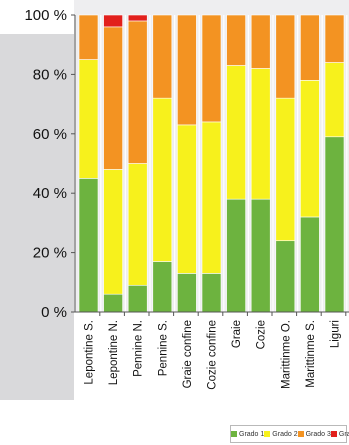  I want to click on legend-label: Grado 2, so click(285, 434).